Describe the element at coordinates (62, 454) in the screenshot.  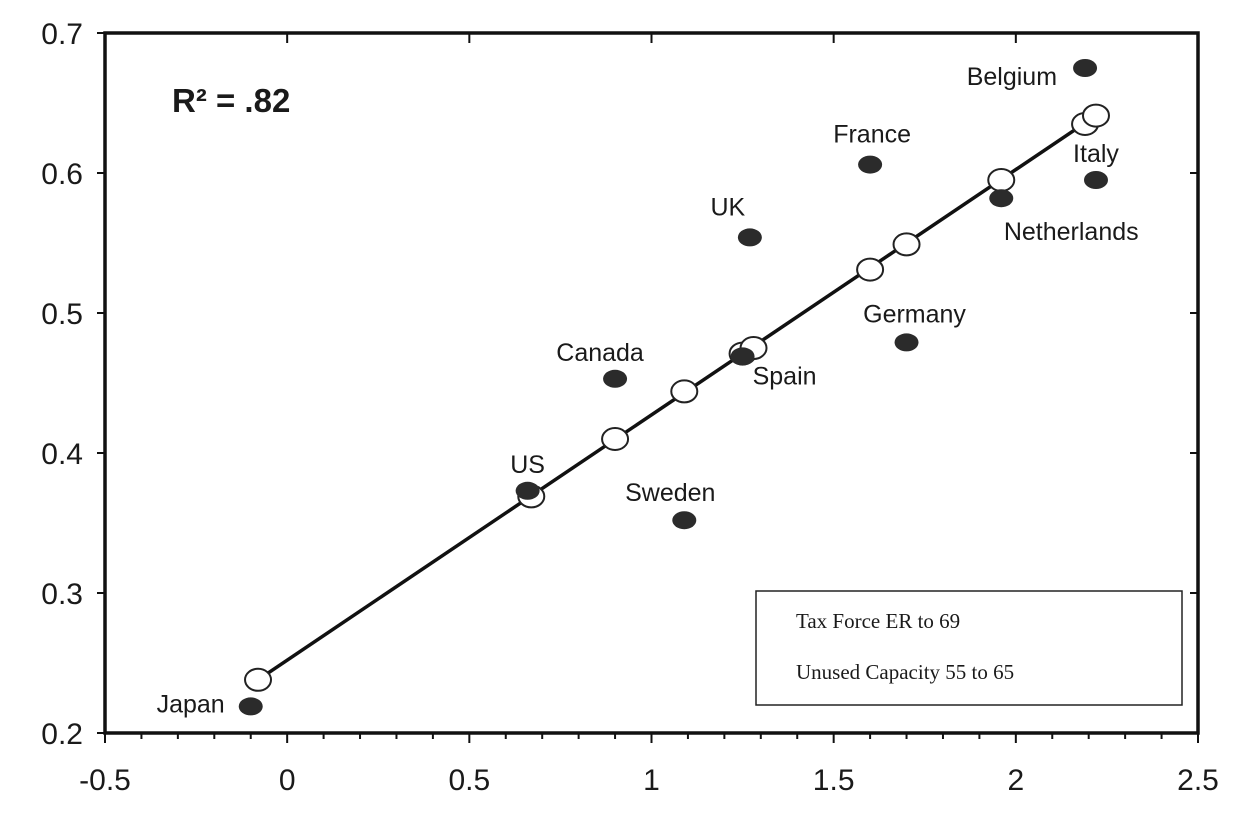
I see `y-tick-label: 0.4` at that location.